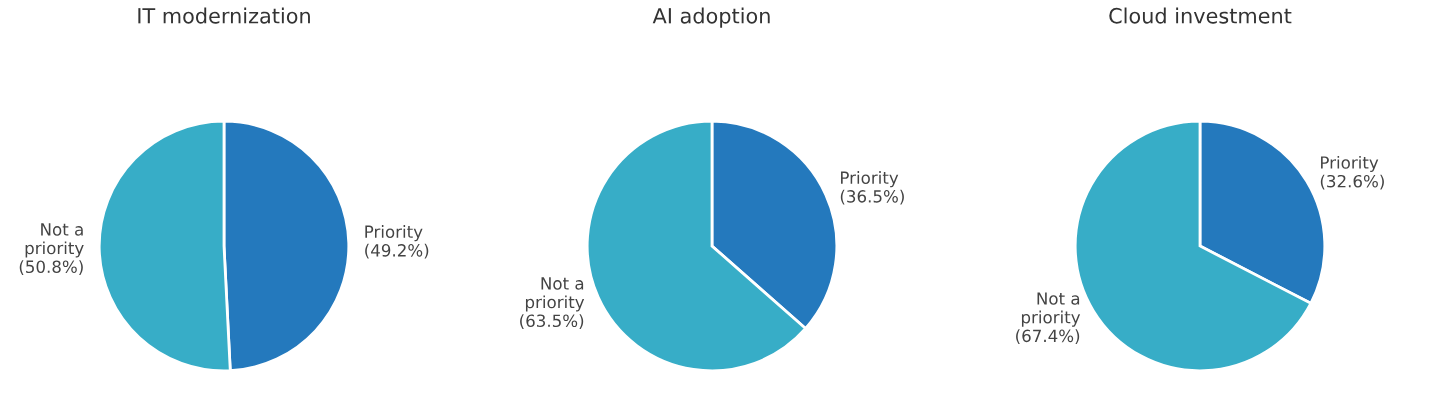 This screenshot has height=408, width=1433. What do you see at coordinates (1200, 15) in the screenshot?
I see `chart-title: Cloud investment` at bounding box center [1200, 15].